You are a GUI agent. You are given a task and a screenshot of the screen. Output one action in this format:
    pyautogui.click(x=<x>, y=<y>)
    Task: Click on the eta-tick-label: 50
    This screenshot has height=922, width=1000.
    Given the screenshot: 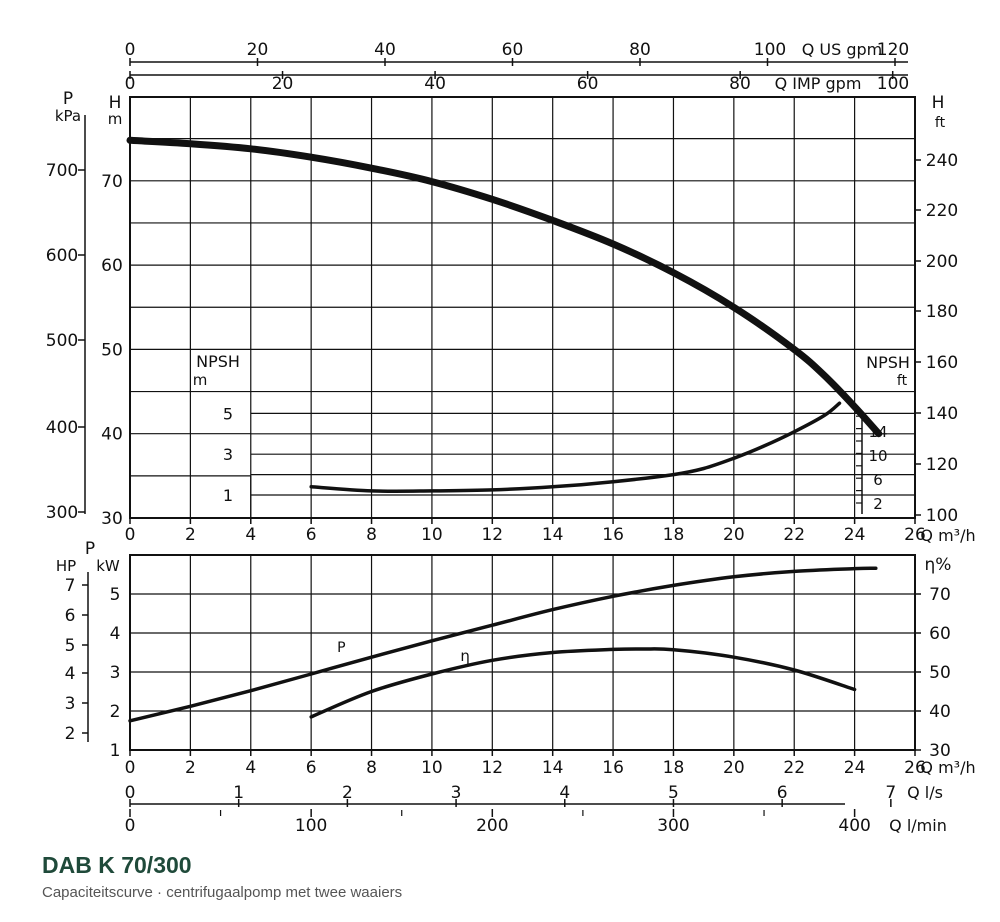 What is the action you would take?
    pyautogui.click(x=940, y=673)
    